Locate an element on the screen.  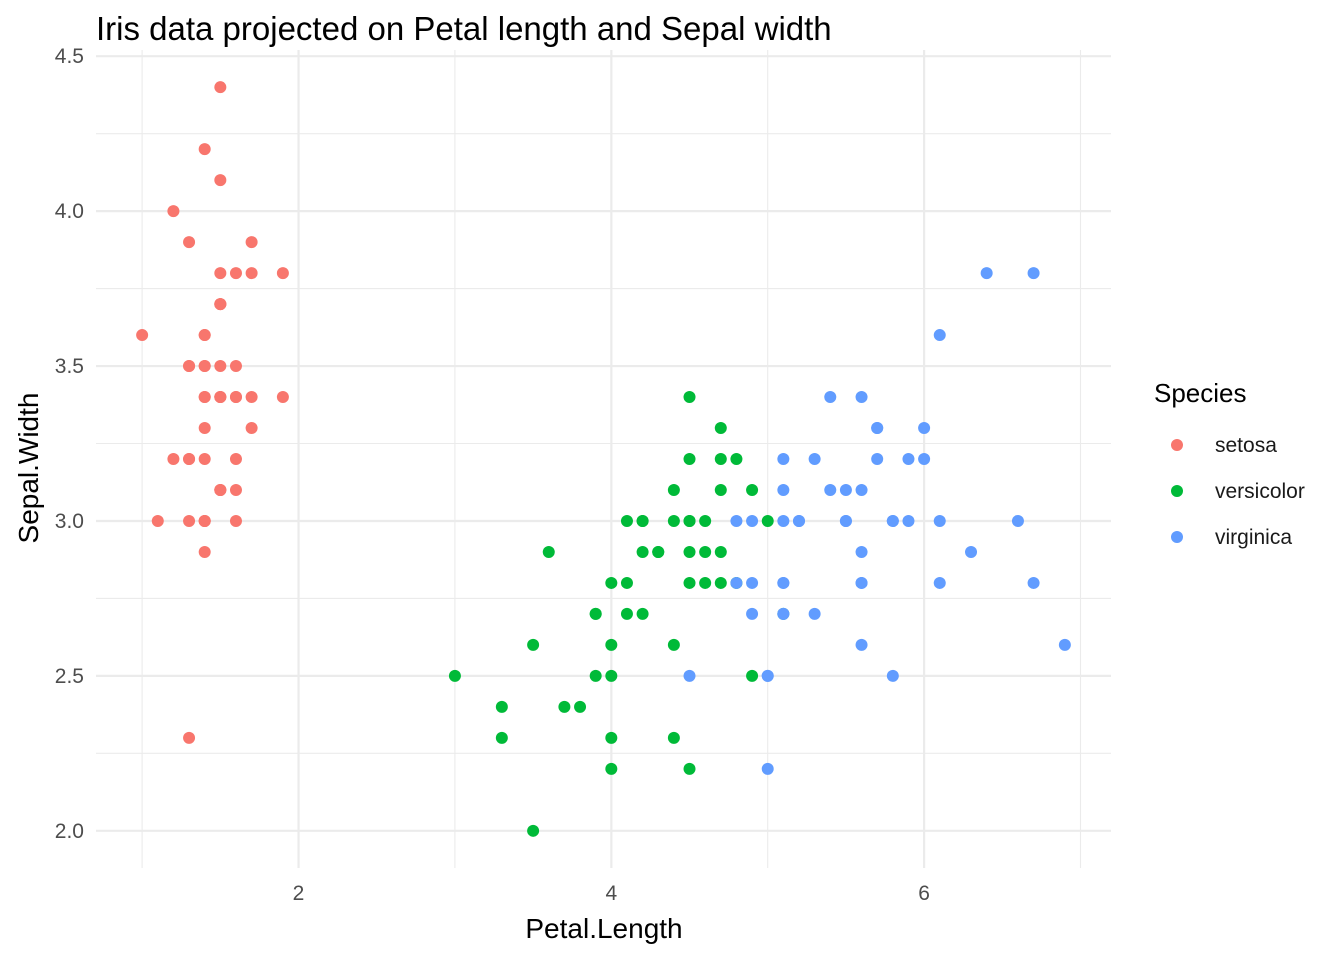
legend-title: Species is located at coordinates (1200, 393).